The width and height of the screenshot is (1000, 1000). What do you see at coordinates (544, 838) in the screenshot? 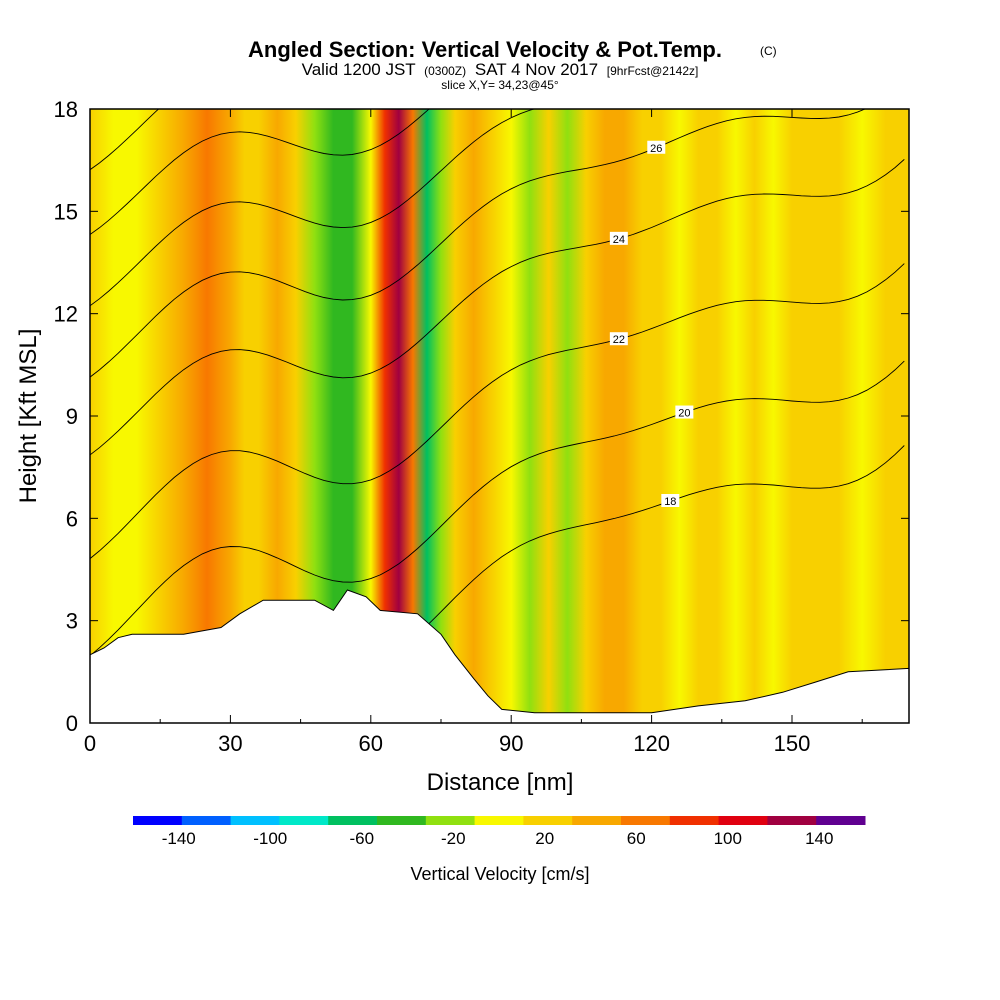
I see `colorbar-tick-label: 20` at bounding box center [544, 838].